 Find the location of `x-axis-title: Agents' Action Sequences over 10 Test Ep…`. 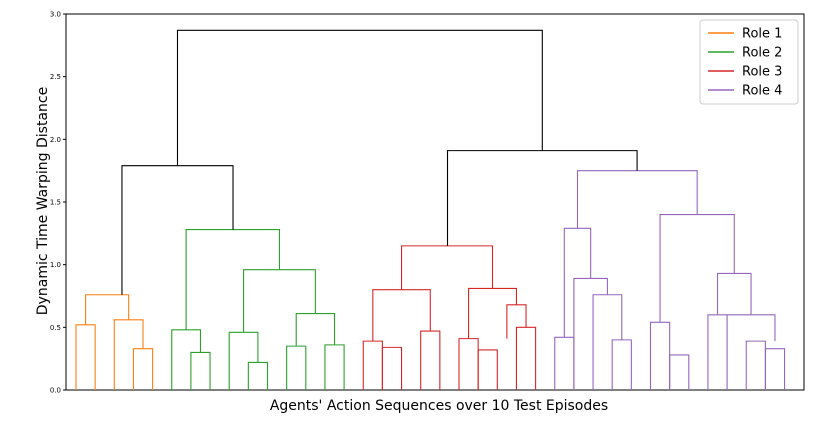

x-axis-title: Agents' Action Sequences over 10 Test Ep… is located at coordinates (439, 406).